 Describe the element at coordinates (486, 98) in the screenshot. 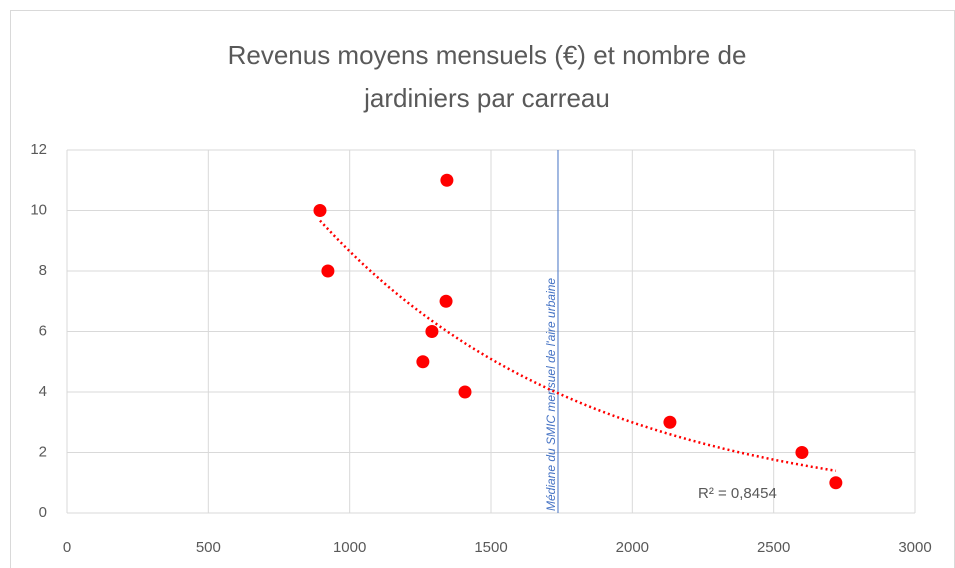

I see `chart-title: jardiniers par carreau` at that location.